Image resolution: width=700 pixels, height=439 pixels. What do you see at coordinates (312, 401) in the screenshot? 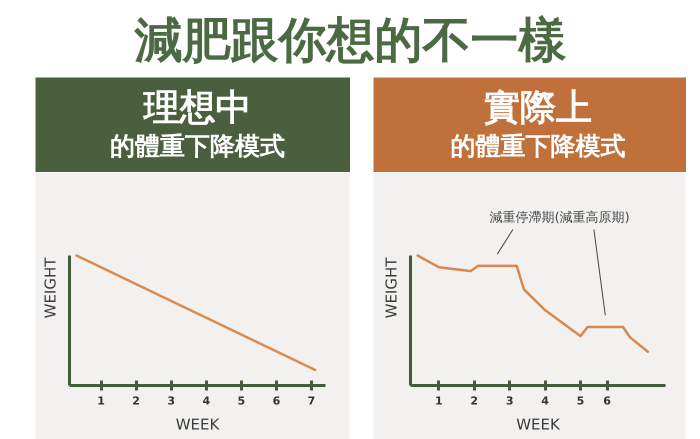
I see `x-tick-label: 7` at bounding box center [312, 401].